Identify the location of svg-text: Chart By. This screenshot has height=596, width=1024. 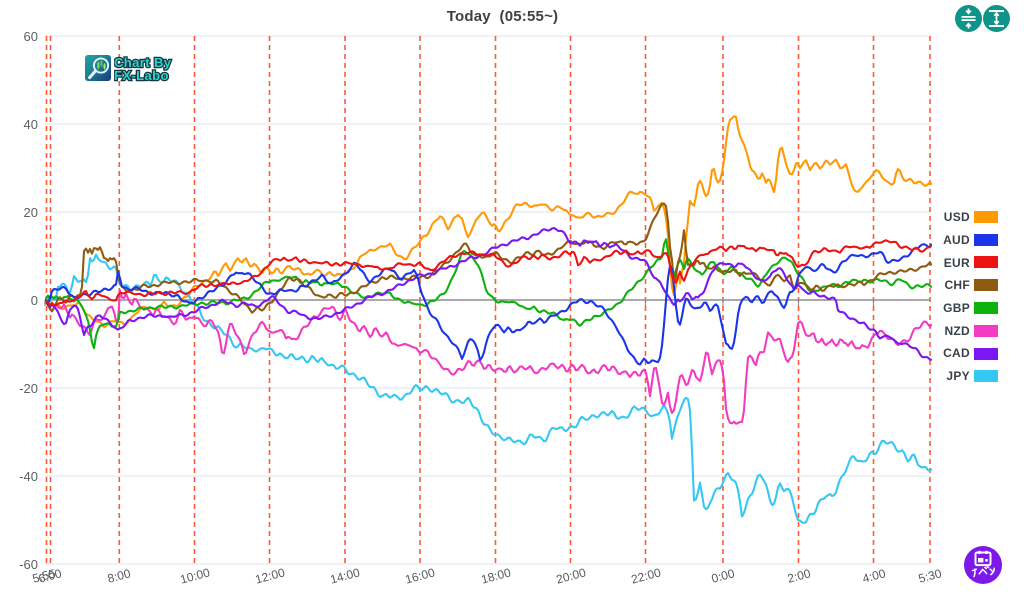
(143, 62).